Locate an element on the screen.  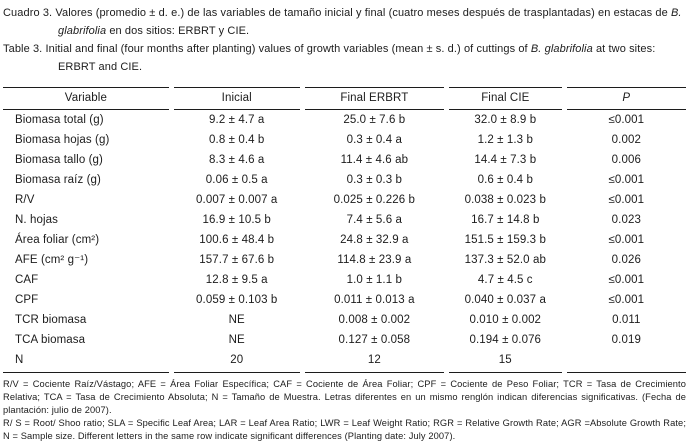
header-row: Variable Inicial Final ERBRT Final CIE P is located at coordinates (344, 98).